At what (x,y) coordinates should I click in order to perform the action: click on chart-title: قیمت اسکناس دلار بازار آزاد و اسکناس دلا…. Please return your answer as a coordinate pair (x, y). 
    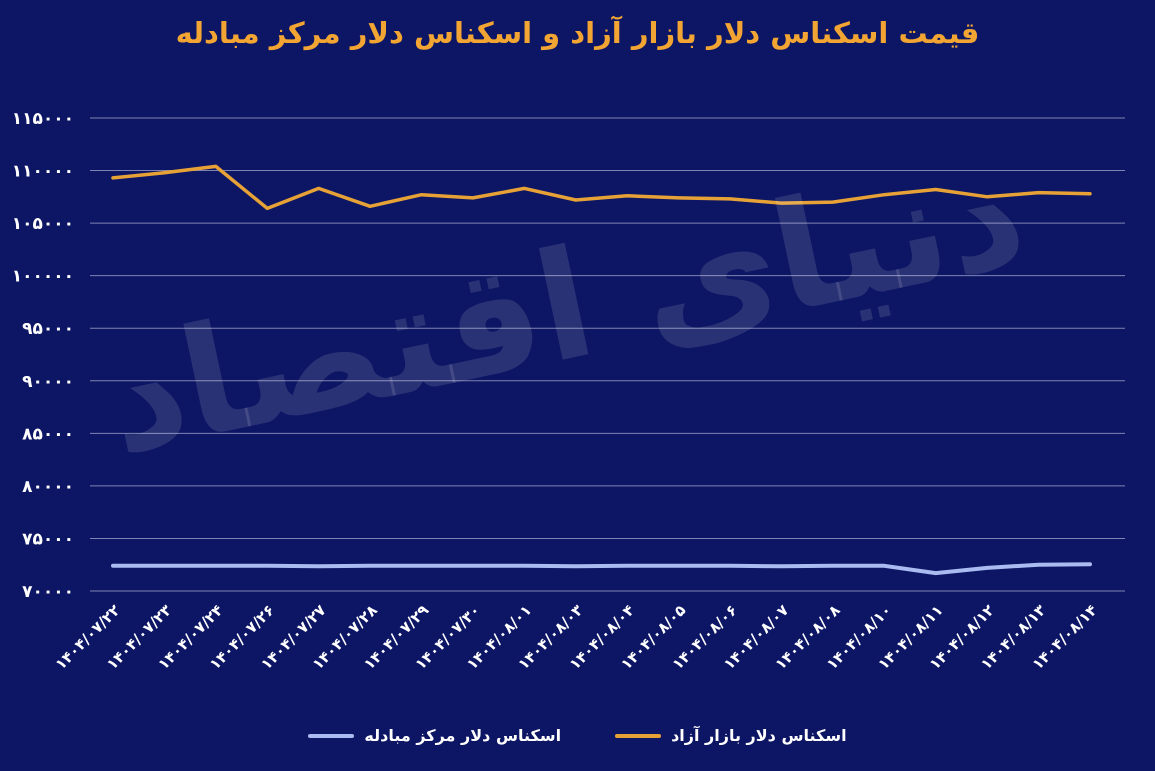
    Looking at the image, I should click on (577, 33).